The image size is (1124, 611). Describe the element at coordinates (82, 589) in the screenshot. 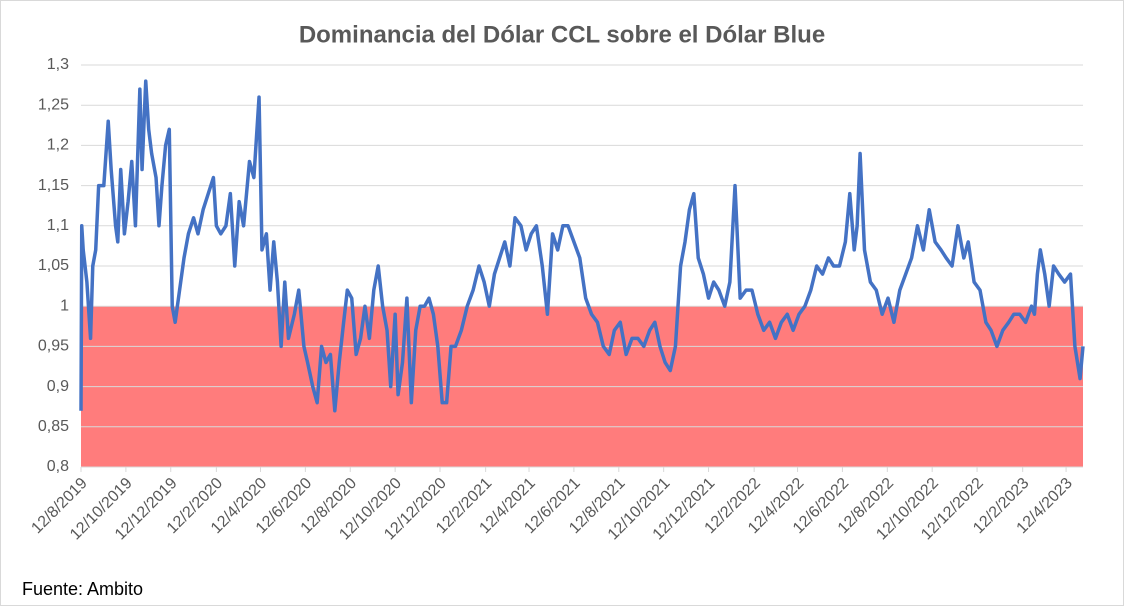

I see `source-note: Fuente: Ambito` at that location.